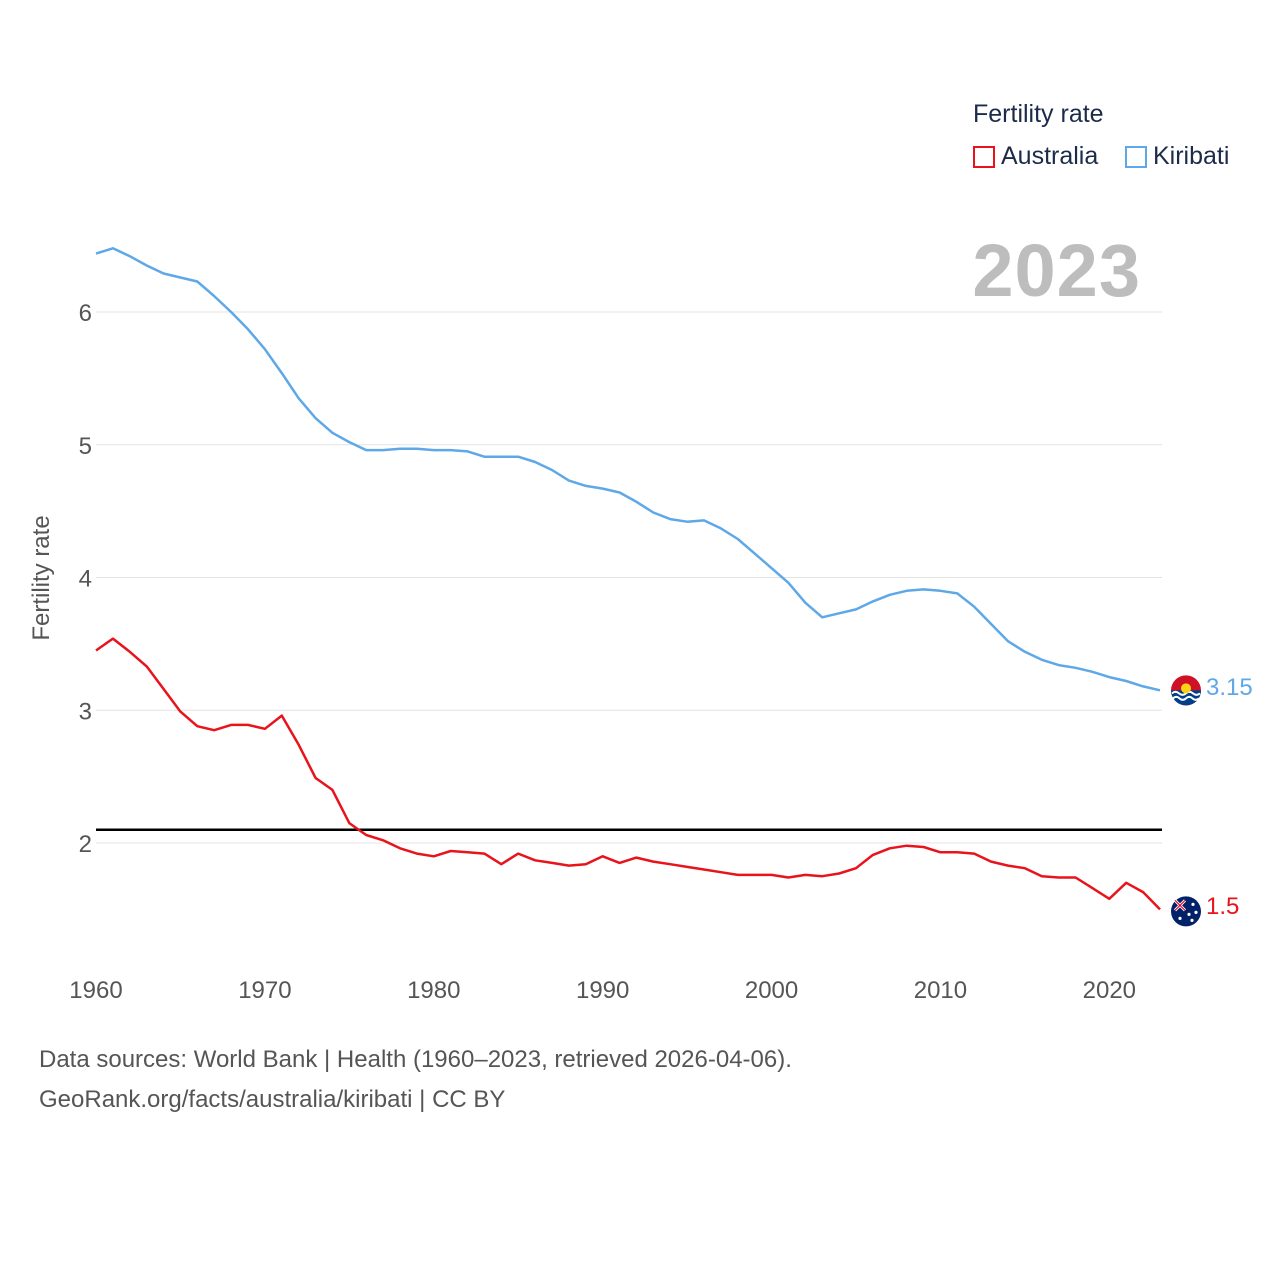 Image resolution: width=1280 pixels, height=1280 pixels. What do you see at coordinates (1109, 990) in the screenshot?
I see `x-tick-label-2020: 2020` at bounding box center [1109, 990].